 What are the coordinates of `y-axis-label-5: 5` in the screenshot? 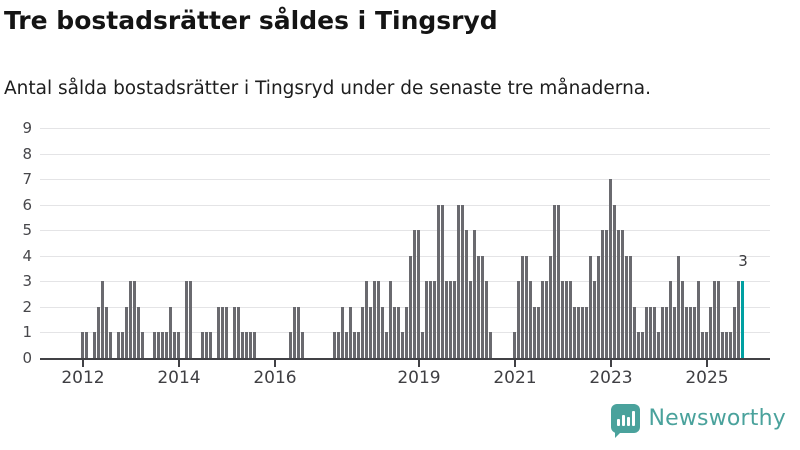 It's located at (27, 230).